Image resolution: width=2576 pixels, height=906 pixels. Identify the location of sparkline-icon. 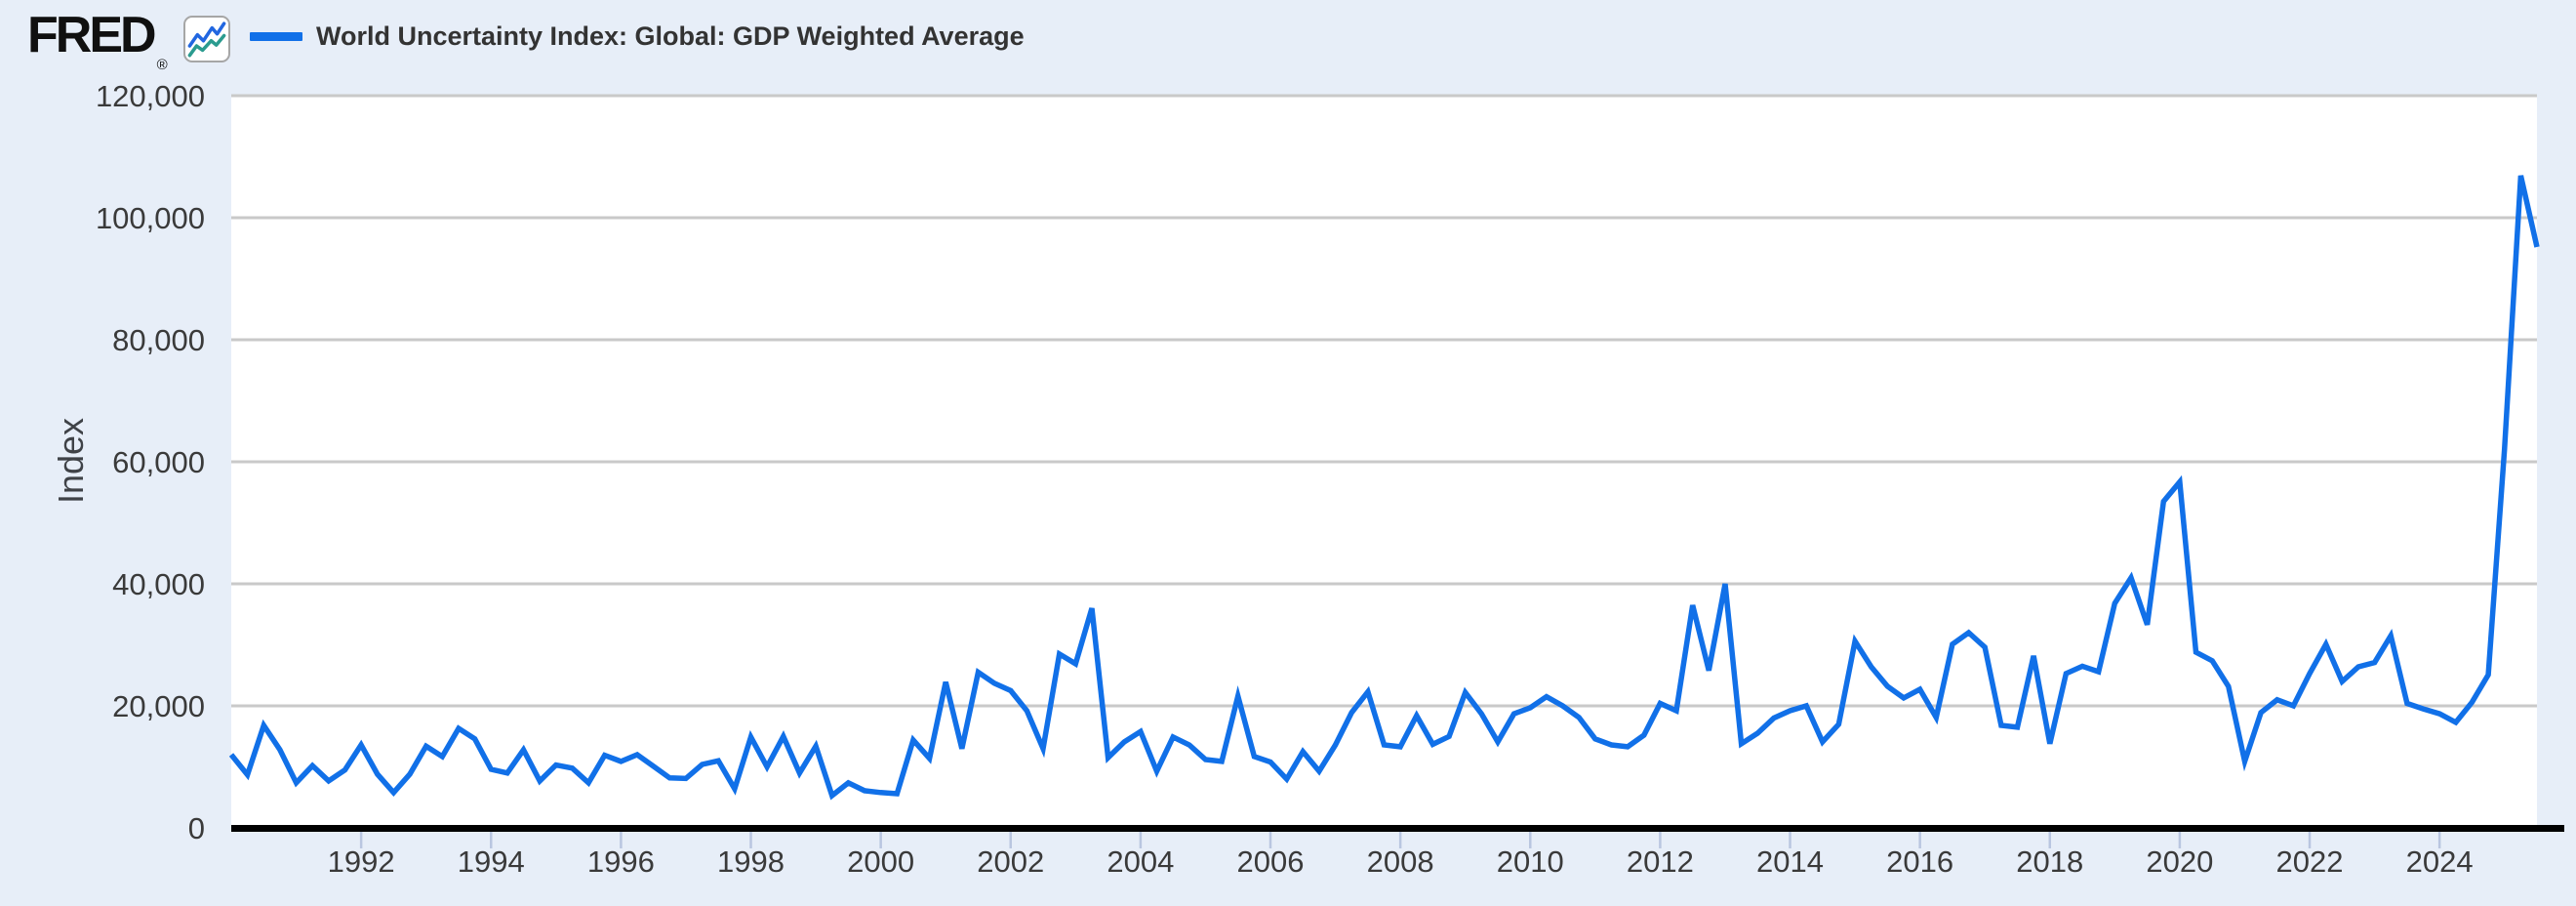
(206, 39).